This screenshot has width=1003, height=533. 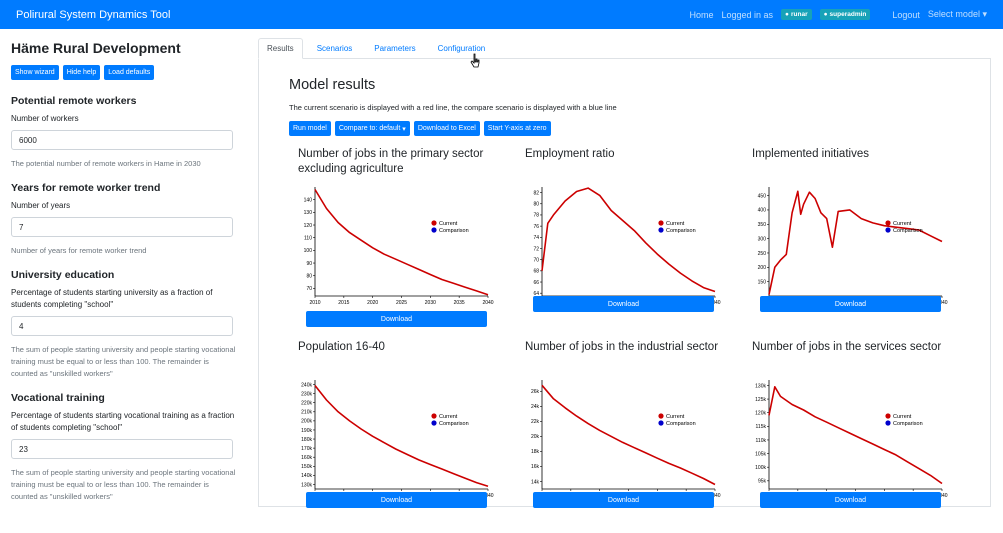 I want to click on start-y-zero-button: Start Y-axis at zero, so click(x=517, y=128).